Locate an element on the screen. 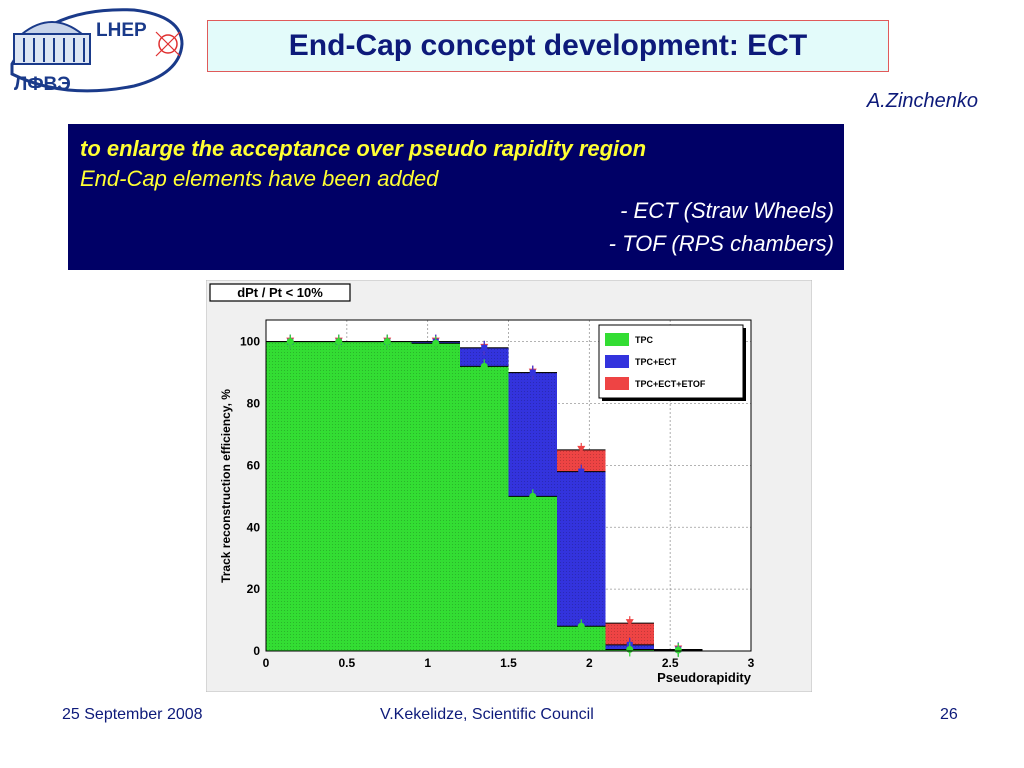 Image resolution: width=1024 pixels, height=768 pixels. x-tick-label: 2.5 is located at coordinates (670, 663).